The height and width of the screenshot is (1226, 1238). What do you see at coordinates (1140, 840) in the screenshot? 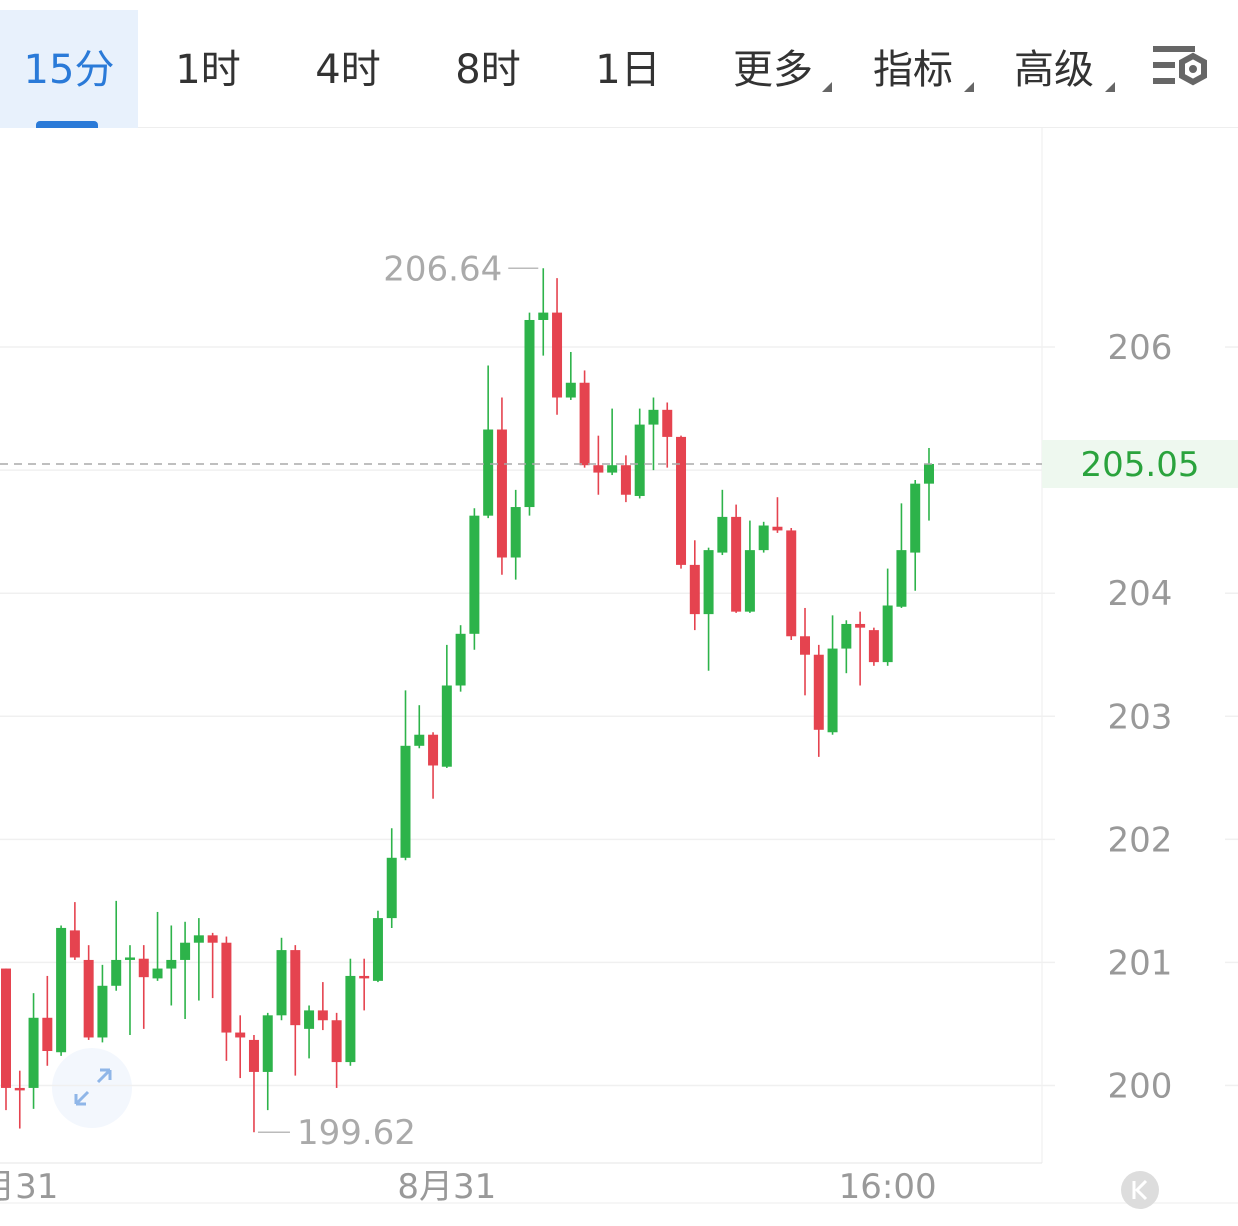
I see `y-tick-label: 202` at bounding box center [1140, 840].